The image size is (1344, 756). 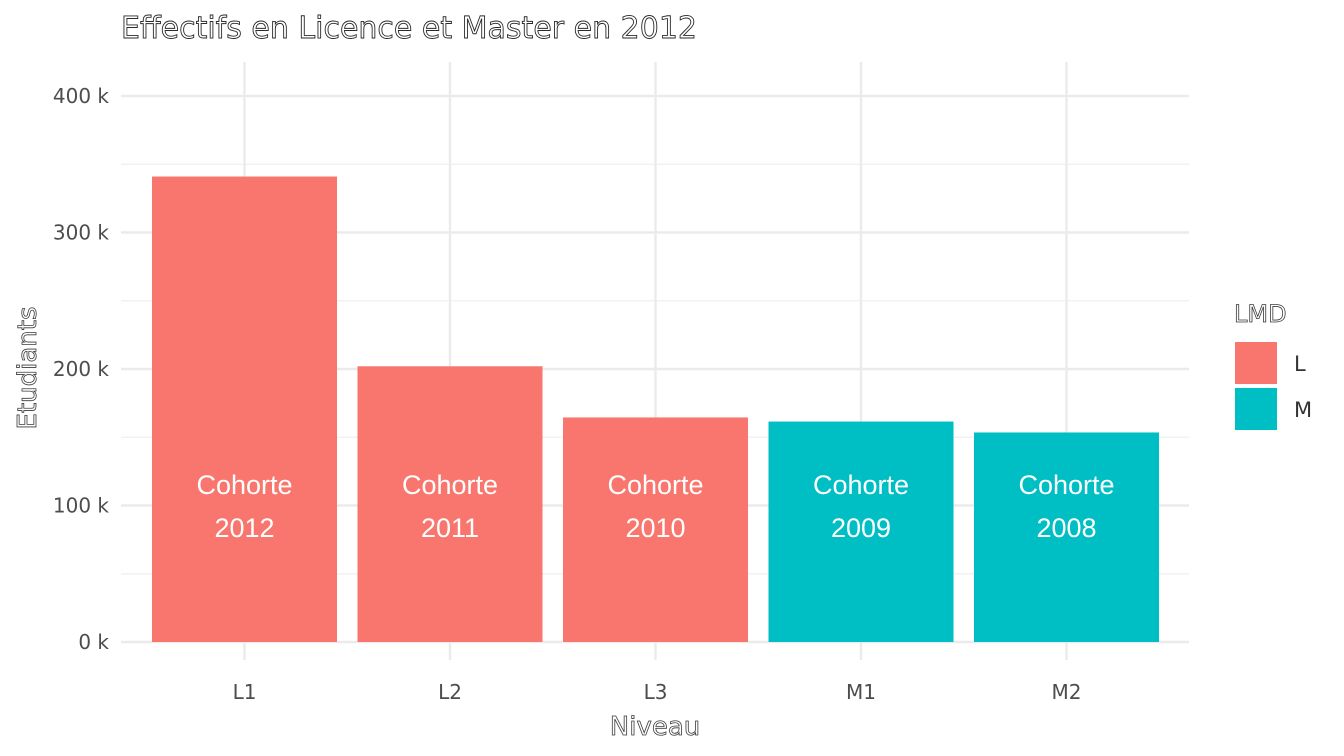 I want to click on chart-title: Effectifs en Licence et Master en 2012, so click(x=409, y=28).